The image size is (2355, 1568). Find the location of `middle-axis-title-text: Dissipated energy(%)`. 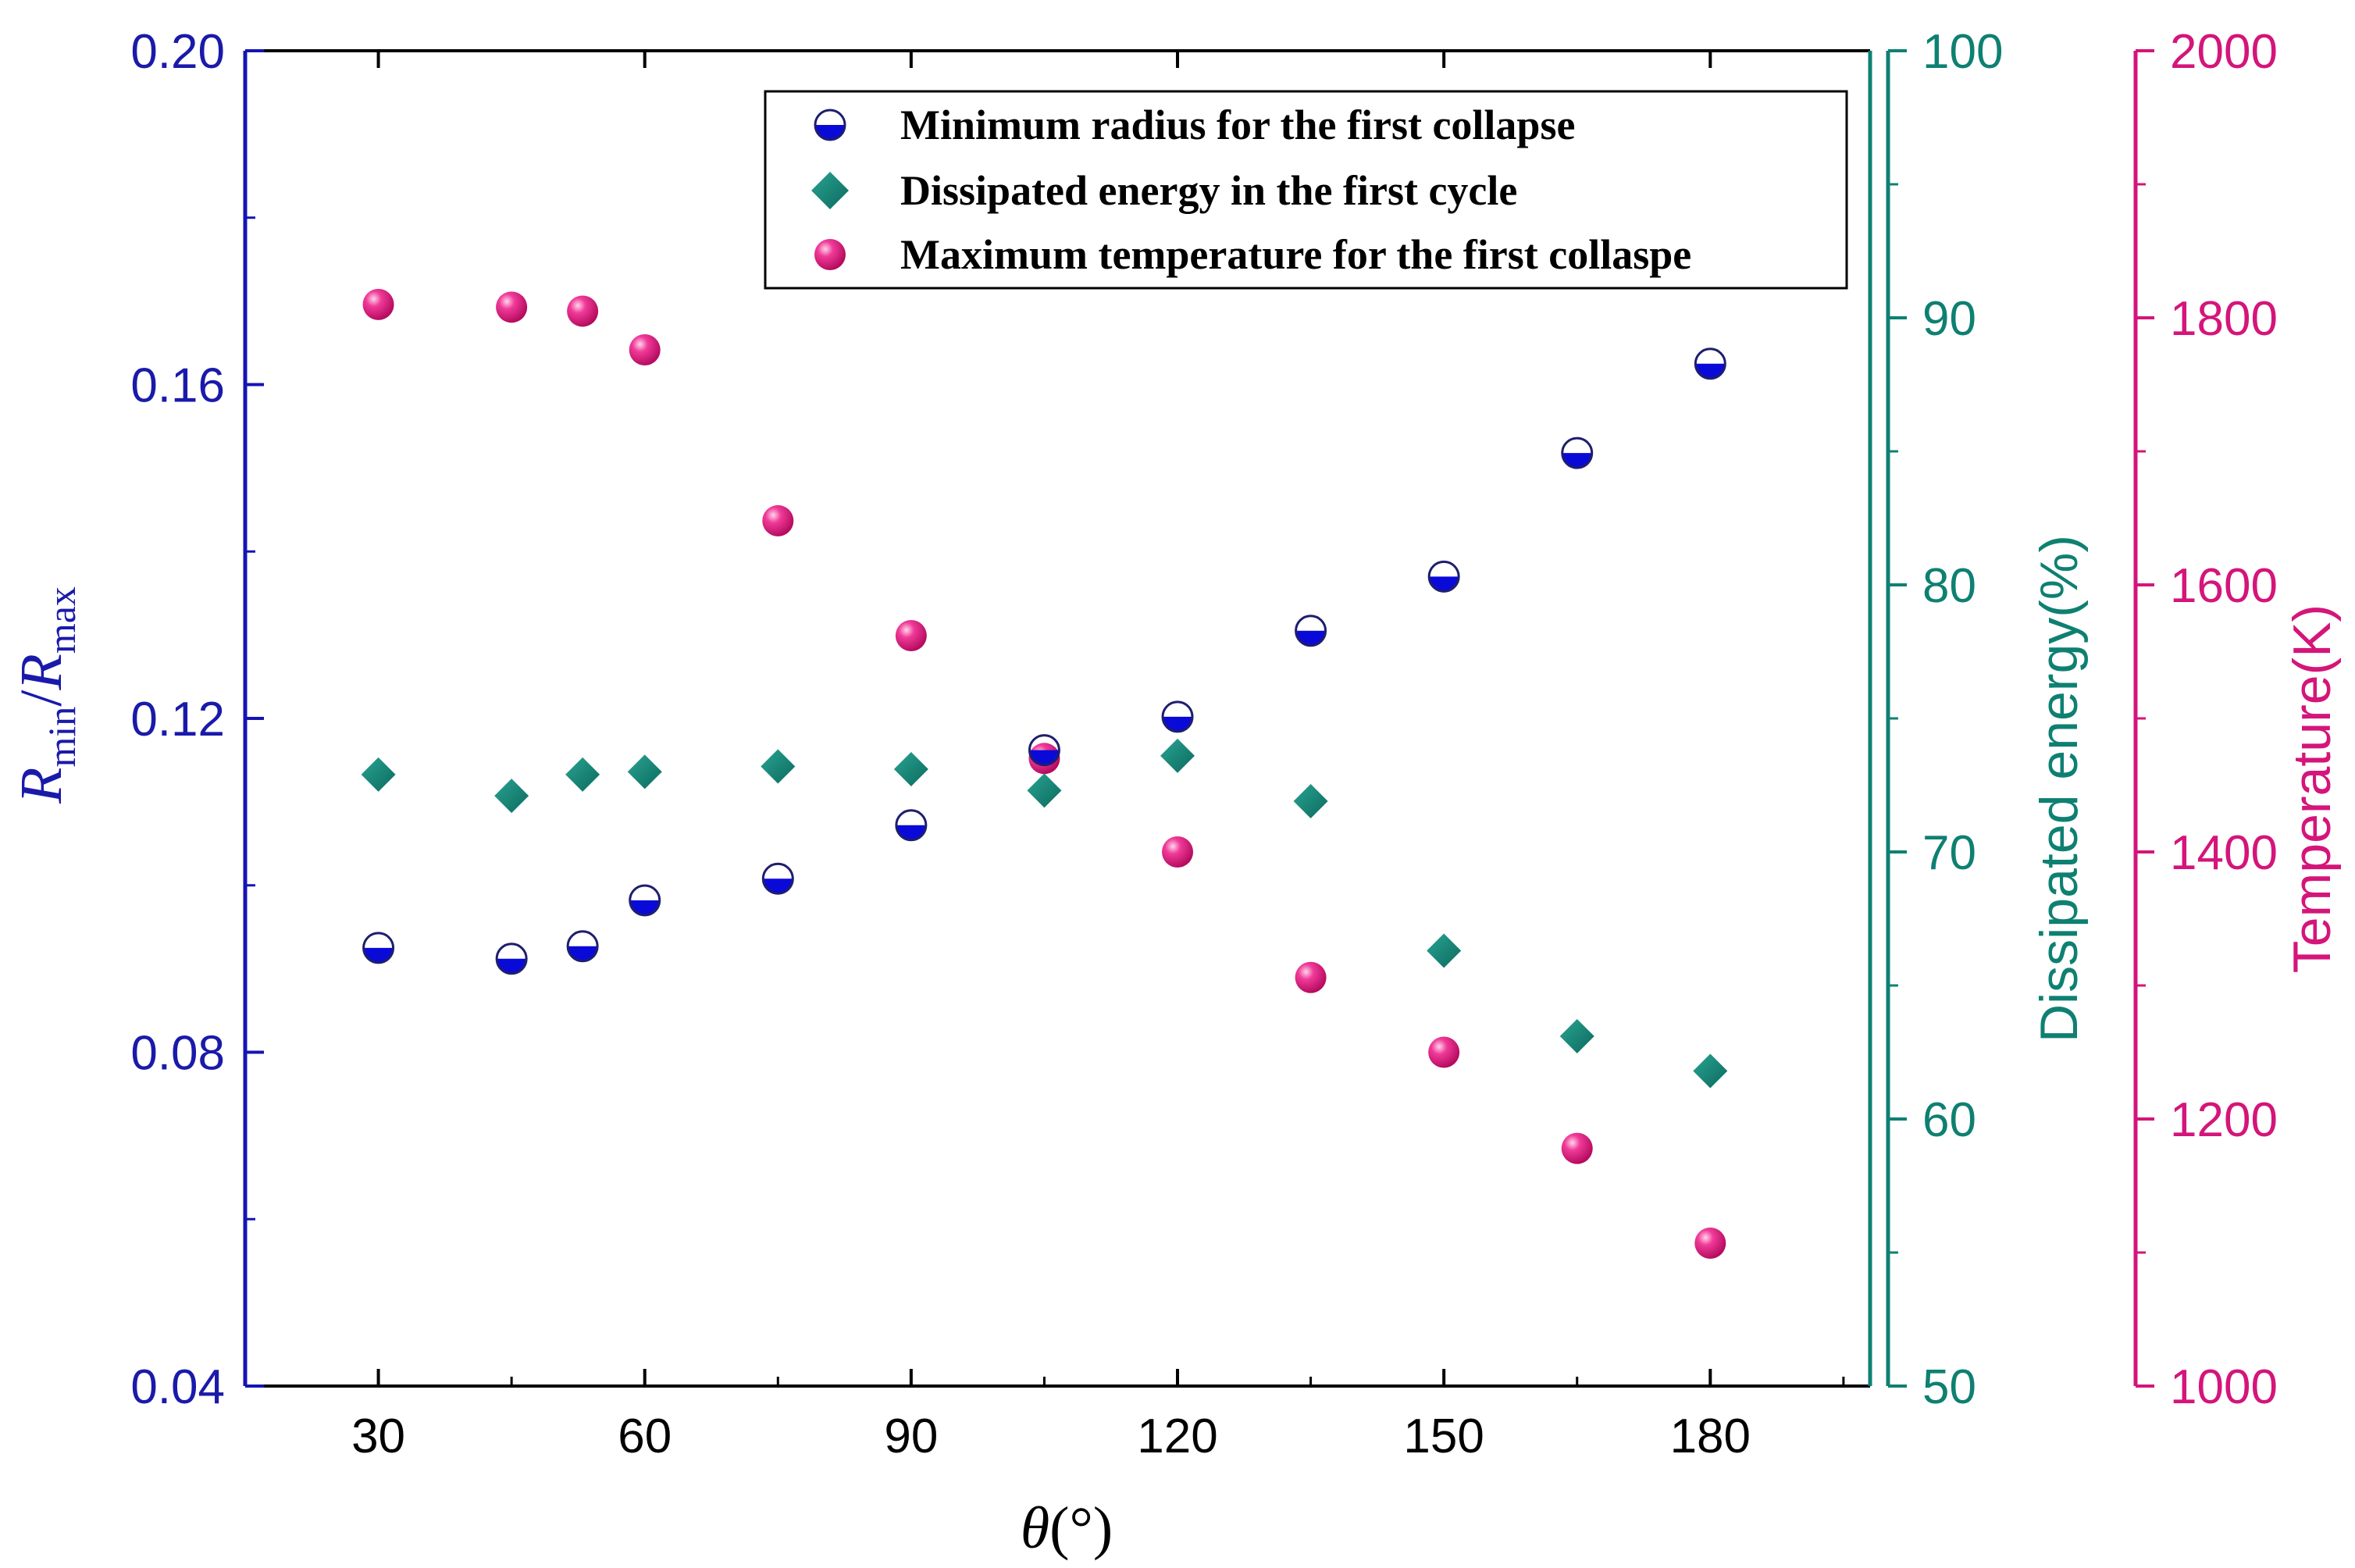

middle-axis-title-text: Dissipated energy(%) is located at coordinates (2059, 788).